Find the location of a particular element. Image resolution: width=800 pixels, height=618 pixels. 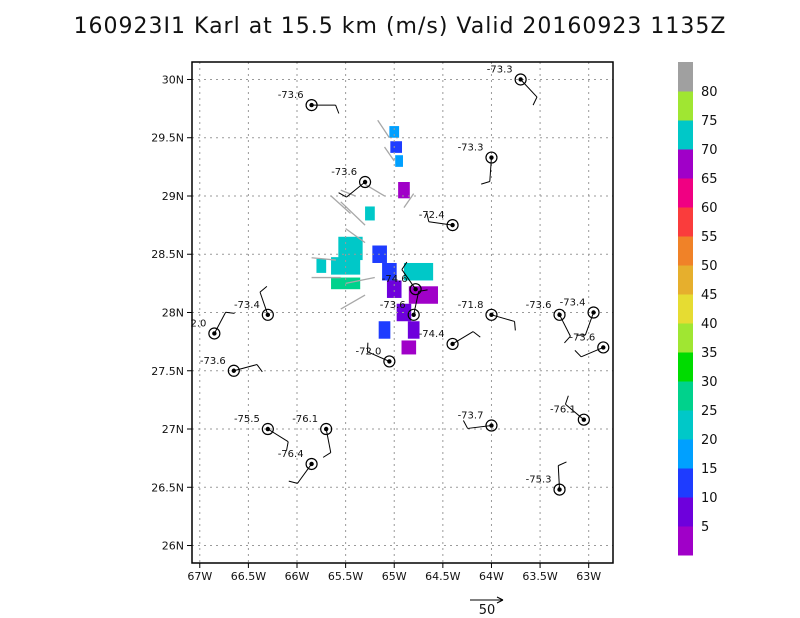

y-tick-label: 29.5N is located at coordinates (167, 138).